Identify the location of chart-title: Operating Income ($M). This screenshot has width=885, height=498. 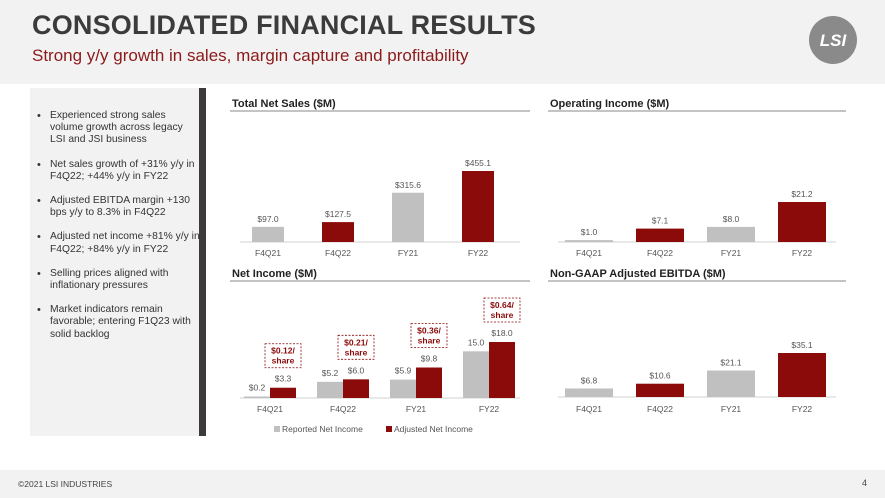
(610, 104).